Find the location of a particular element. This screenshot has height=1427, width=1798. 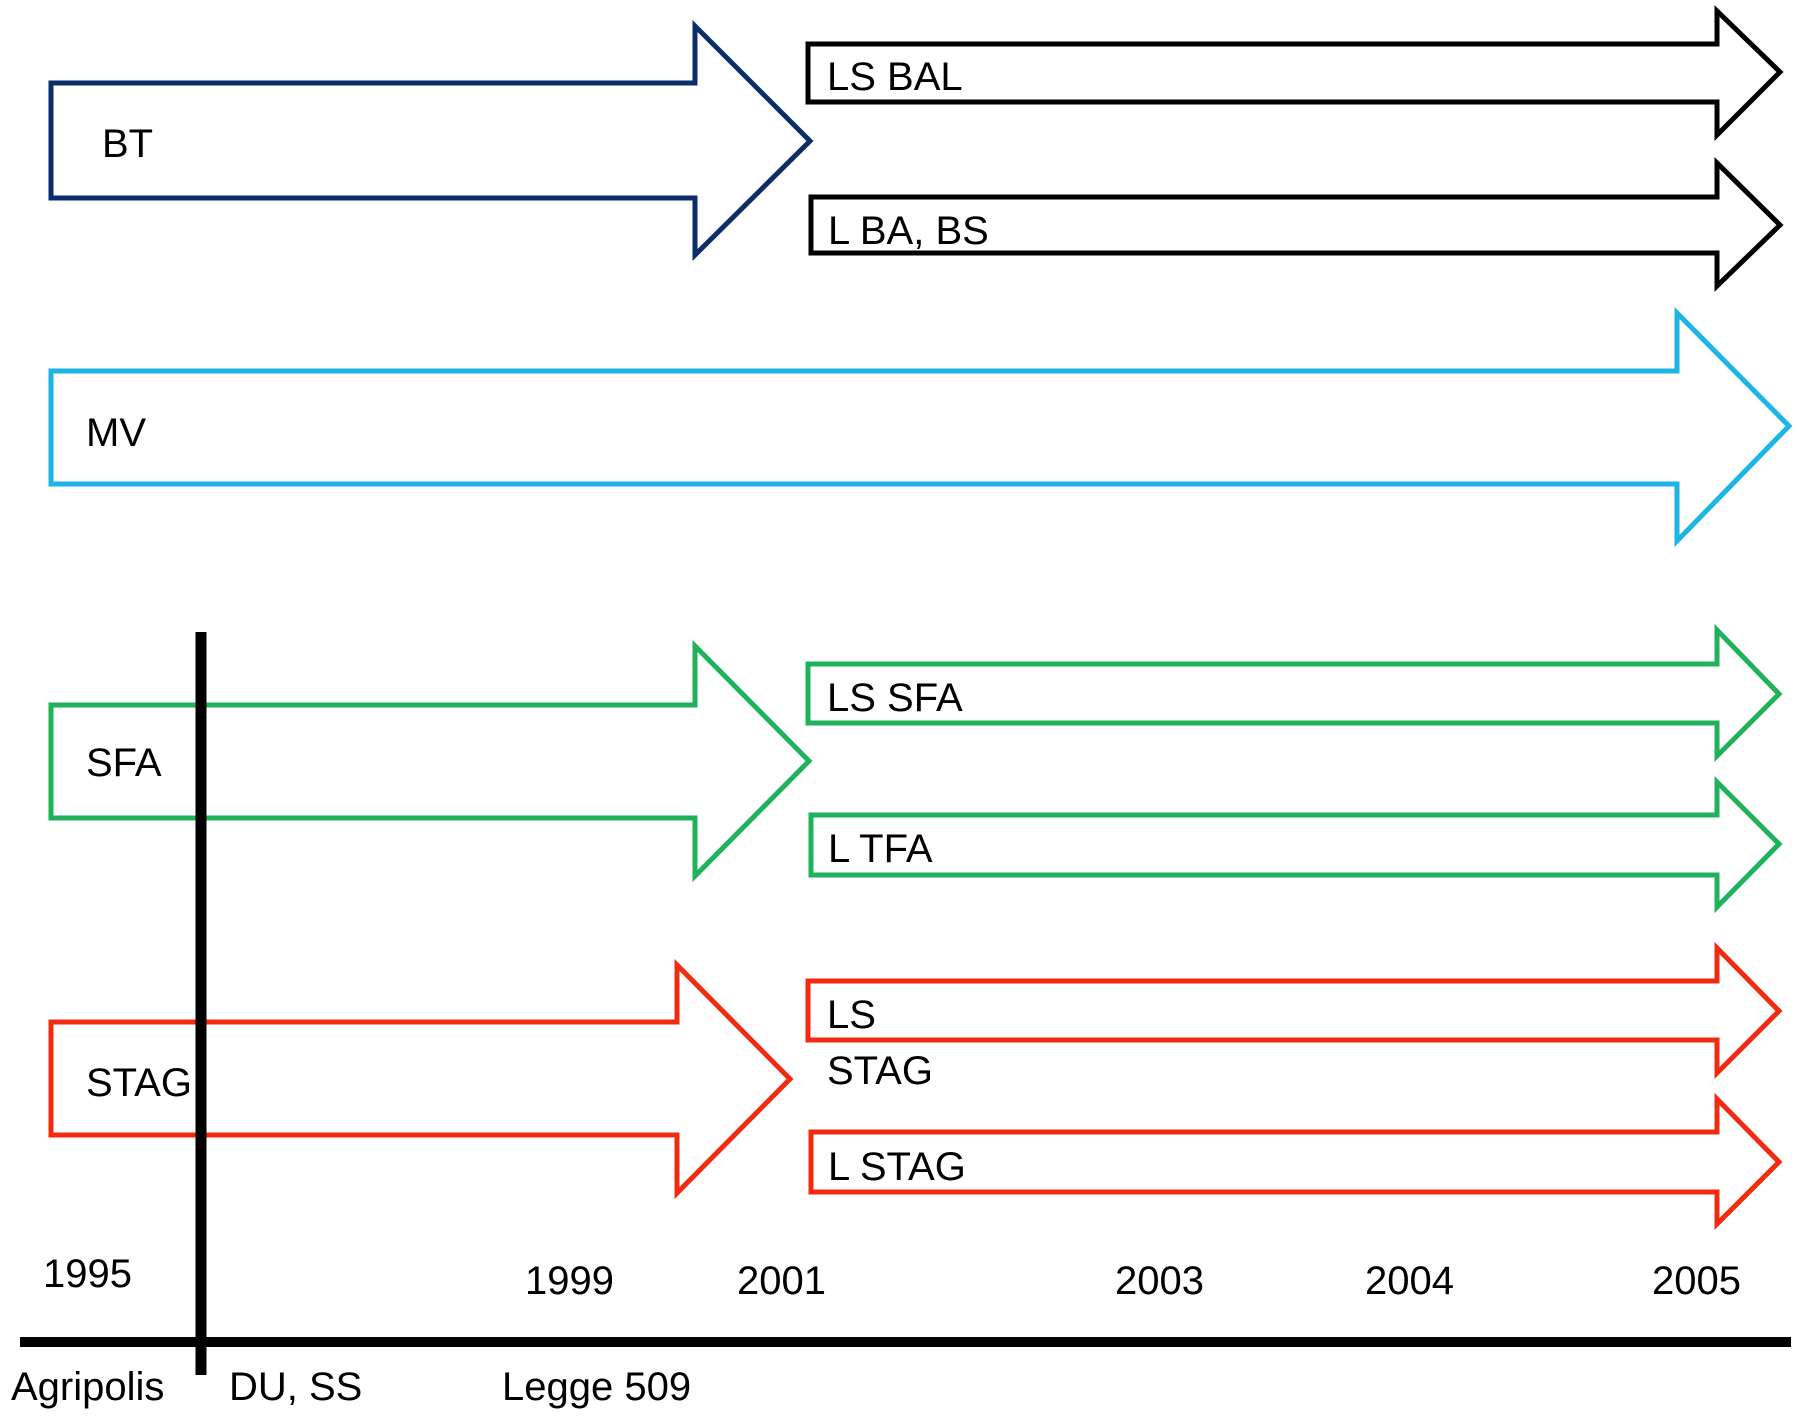

year-2003: 2003 is located at coordinates (1159, 1281).